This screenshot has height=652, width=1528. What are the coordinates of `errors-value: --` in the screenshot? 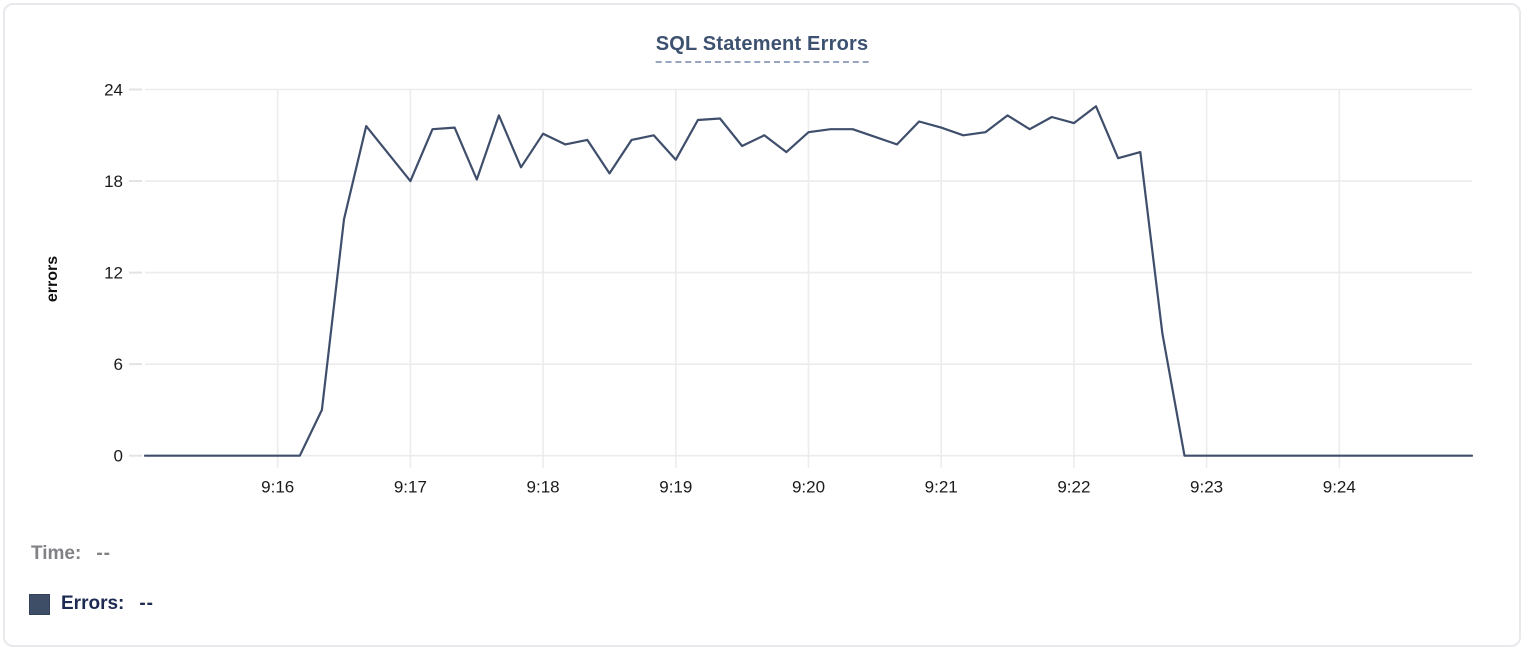 It's located at (147, 603).